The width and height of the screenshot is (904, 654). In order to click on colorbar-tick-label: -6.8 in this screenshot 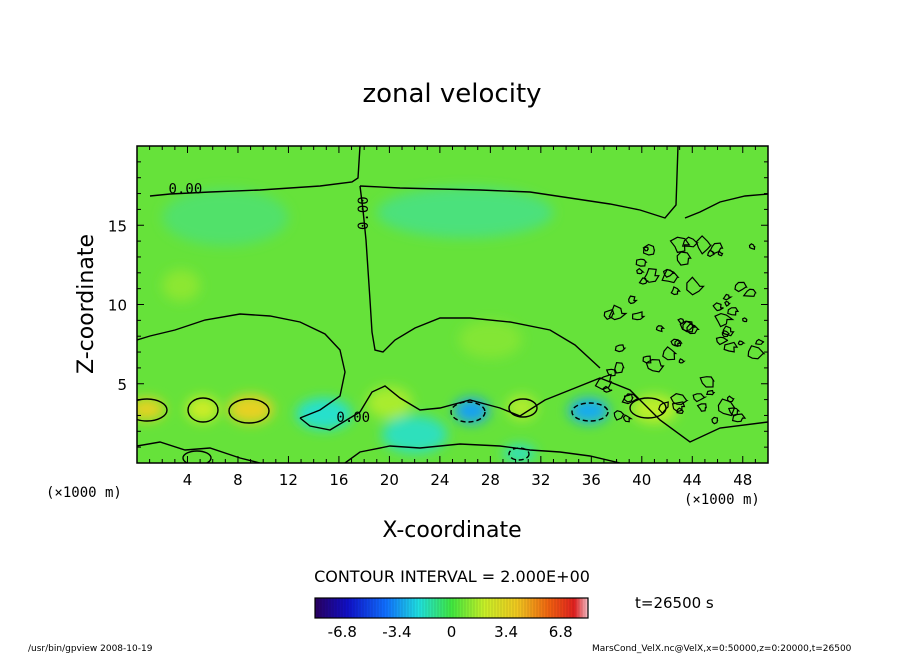, I will do `click(342, 632)`.